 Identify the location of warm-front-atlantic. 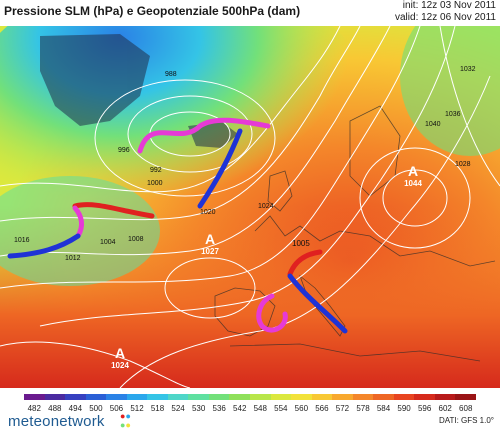
(113, 210).